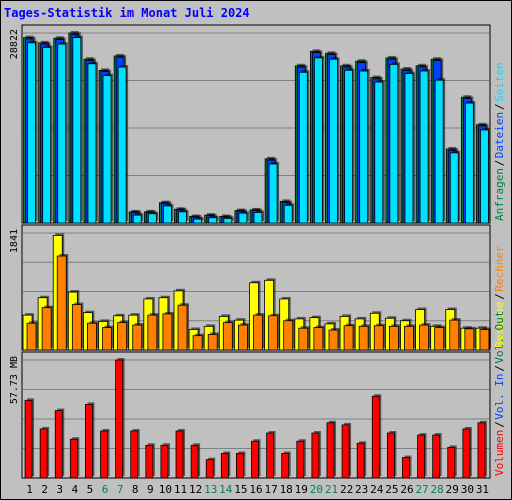  What do you see at coordinates (210, 489) in the screenshot?
I see `day-label-13: 13` at bounding box center [210, 489].